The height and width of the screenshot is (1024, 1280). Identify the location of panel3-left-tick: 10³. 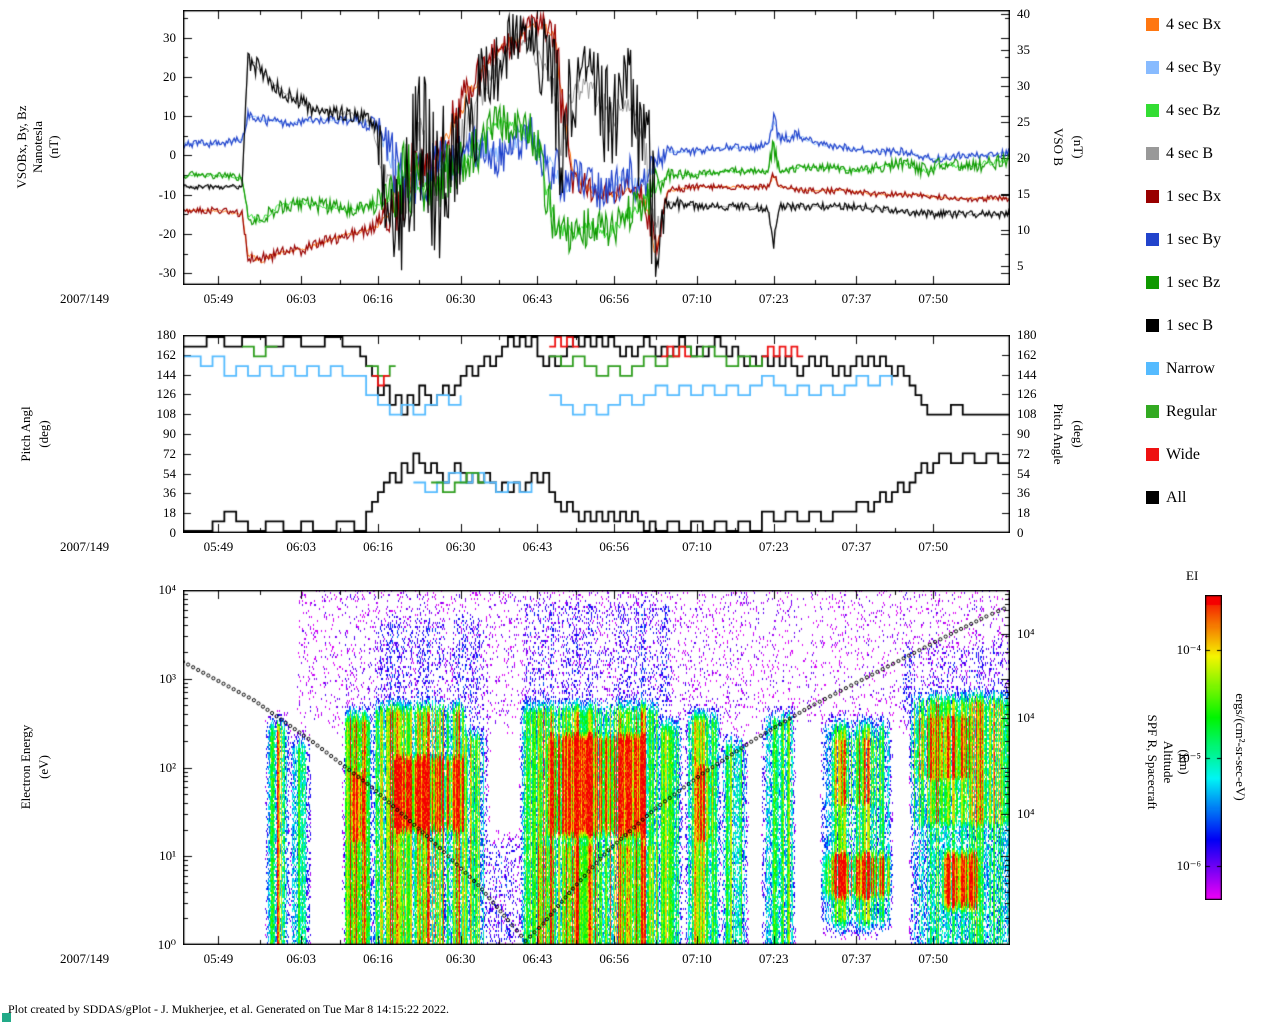
(167, 678).